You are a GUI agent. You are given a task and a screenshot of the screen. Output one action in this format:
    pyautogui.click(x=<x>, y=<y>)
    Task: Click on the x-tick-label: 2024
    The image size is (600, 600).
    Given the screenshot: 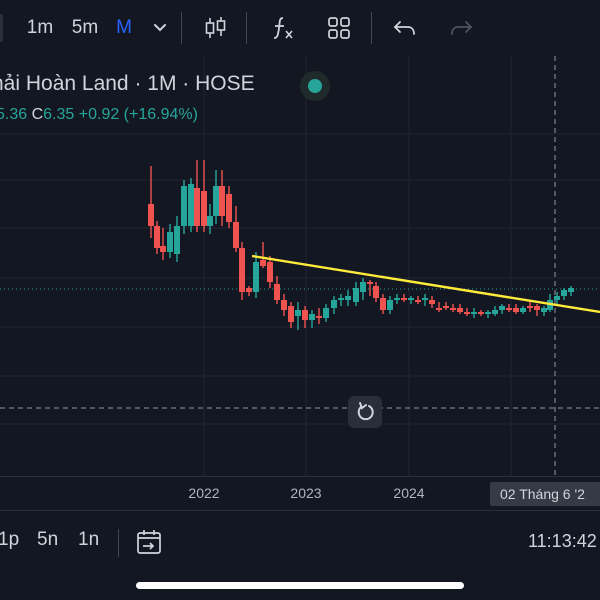 What is the action you would take?
    pyautogui.click(x=409, y=493)
    